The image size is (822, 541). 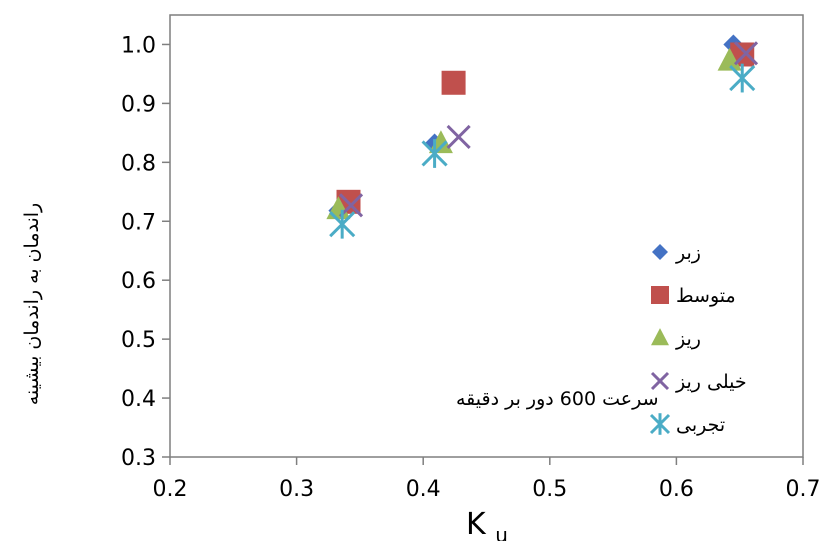 What do you see at coordinates (700, 425) in the screenshot?
I see `legend-label: تجربی` at bounding box center [700, 425].